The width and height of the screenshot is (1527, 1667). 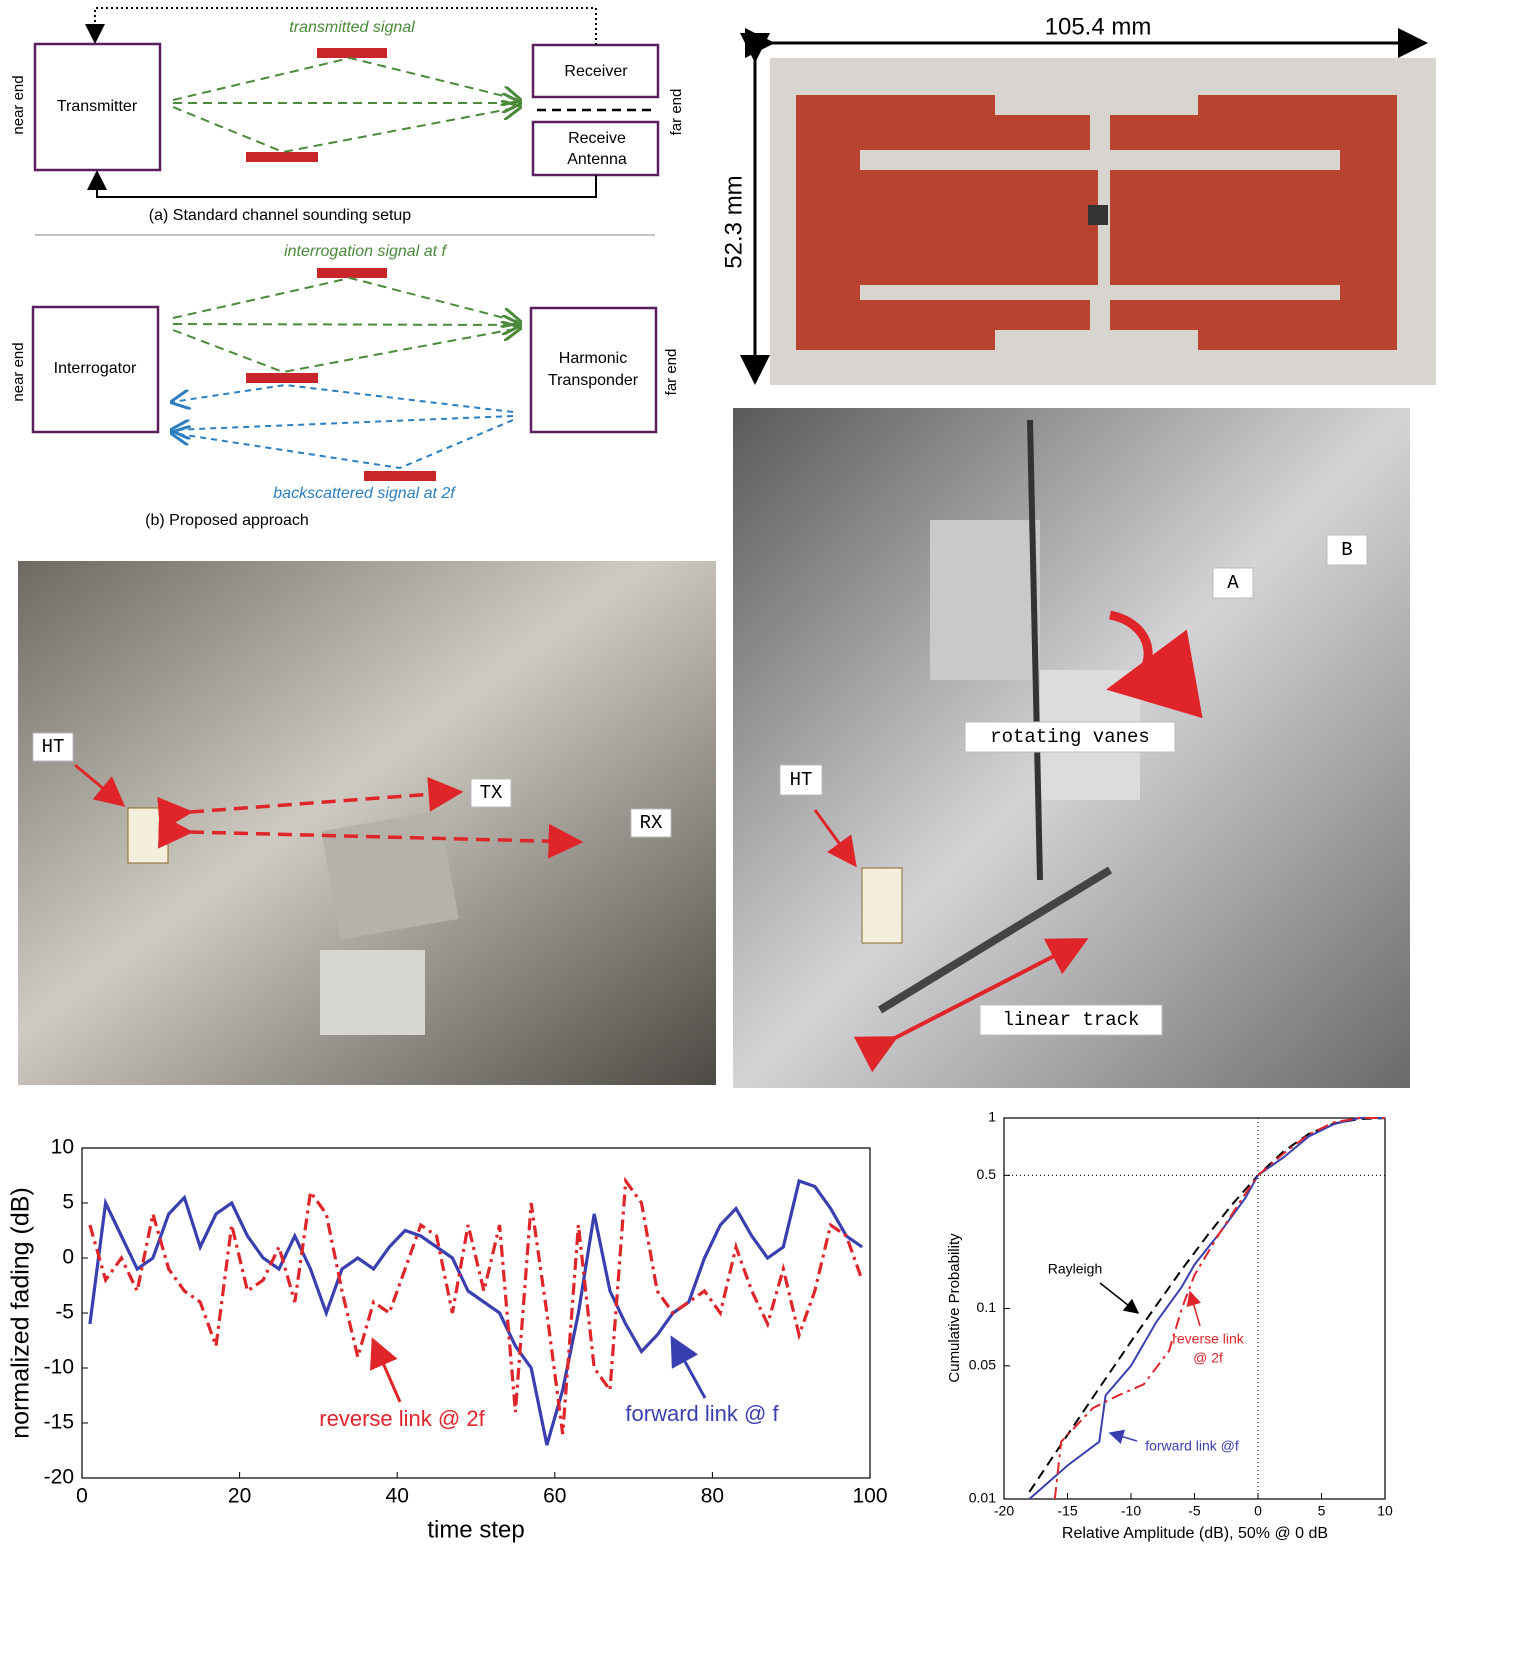 I want to click on label: Antenna, so click(x=597, y=159).